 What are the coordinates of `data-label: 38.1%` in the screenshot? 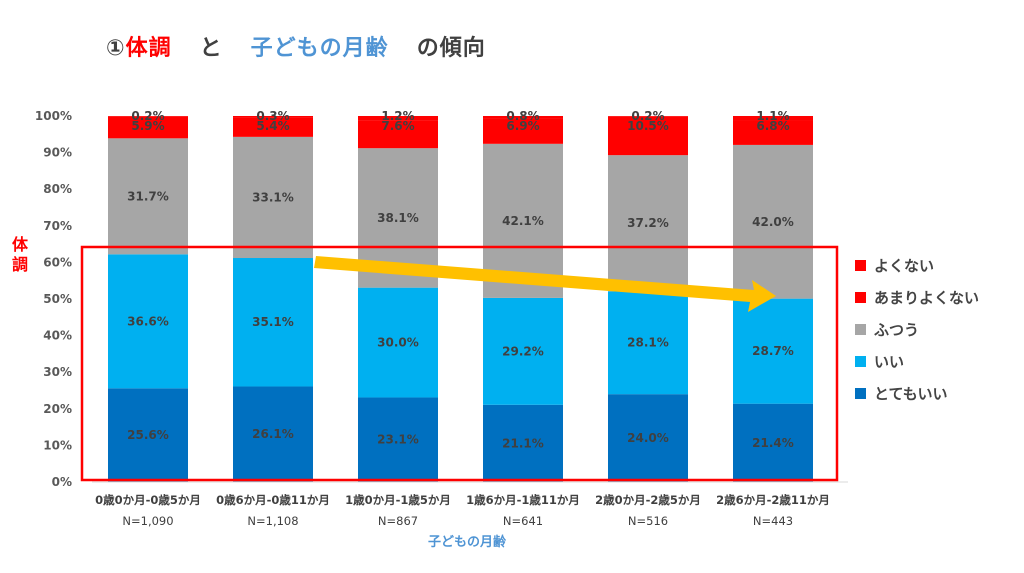 It's located at (398, 218).